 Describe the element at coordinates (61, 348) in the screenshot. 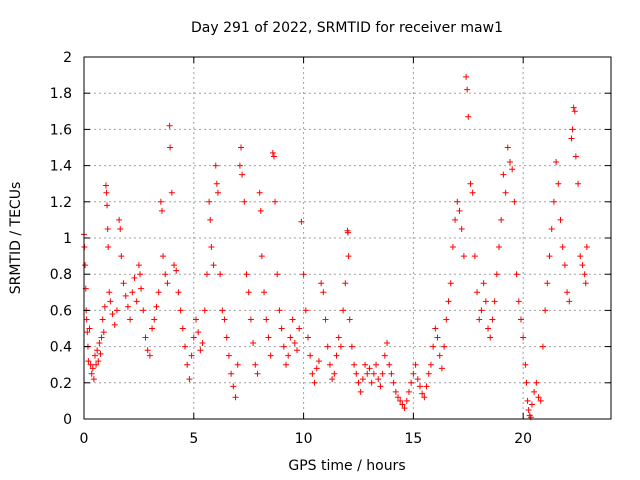

I see `y-tick-label: 0.4` at that location.